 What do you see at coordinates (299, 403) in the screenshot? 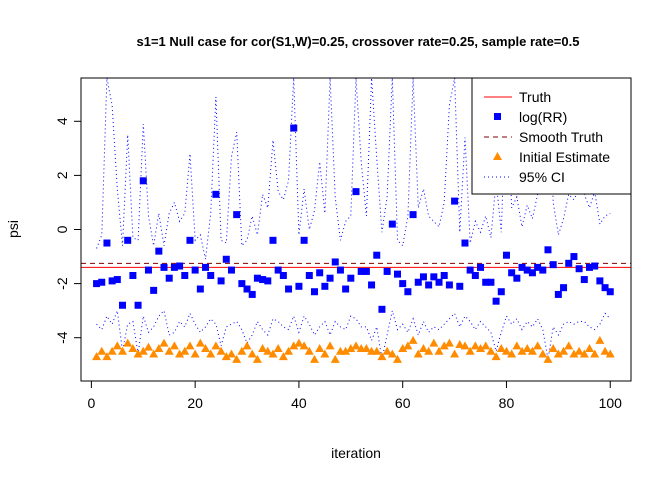
I see `x-tick-label: 40` at bounding box center [299, 403].